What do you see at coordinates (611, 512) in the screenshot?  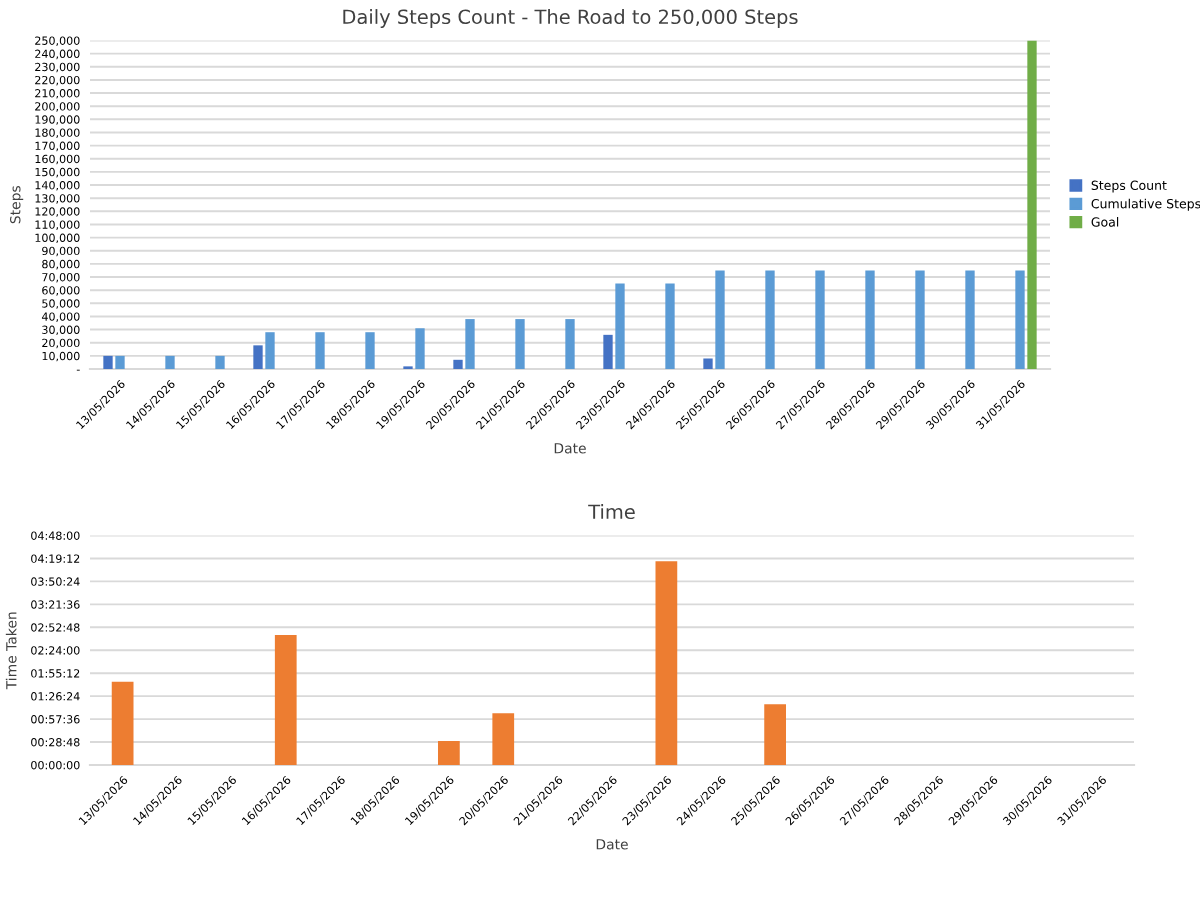 I see `chart-title: Time` at bounding box center [611, 512].